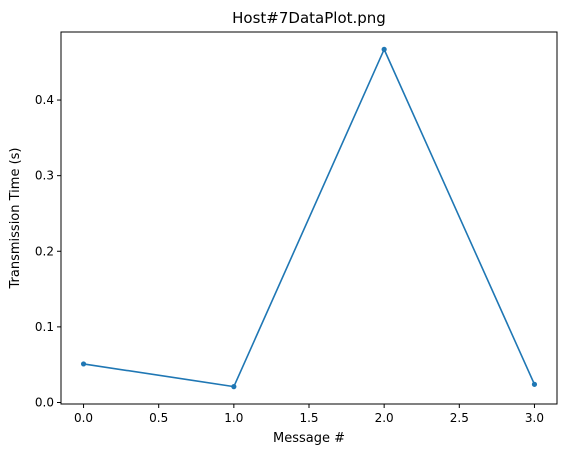 This screenshot has width=567, height=455. What do you see at coordinates (44, 327) in the screenshot?
I see `y-tick-label: 0.1` at bounding box center [44, 327].